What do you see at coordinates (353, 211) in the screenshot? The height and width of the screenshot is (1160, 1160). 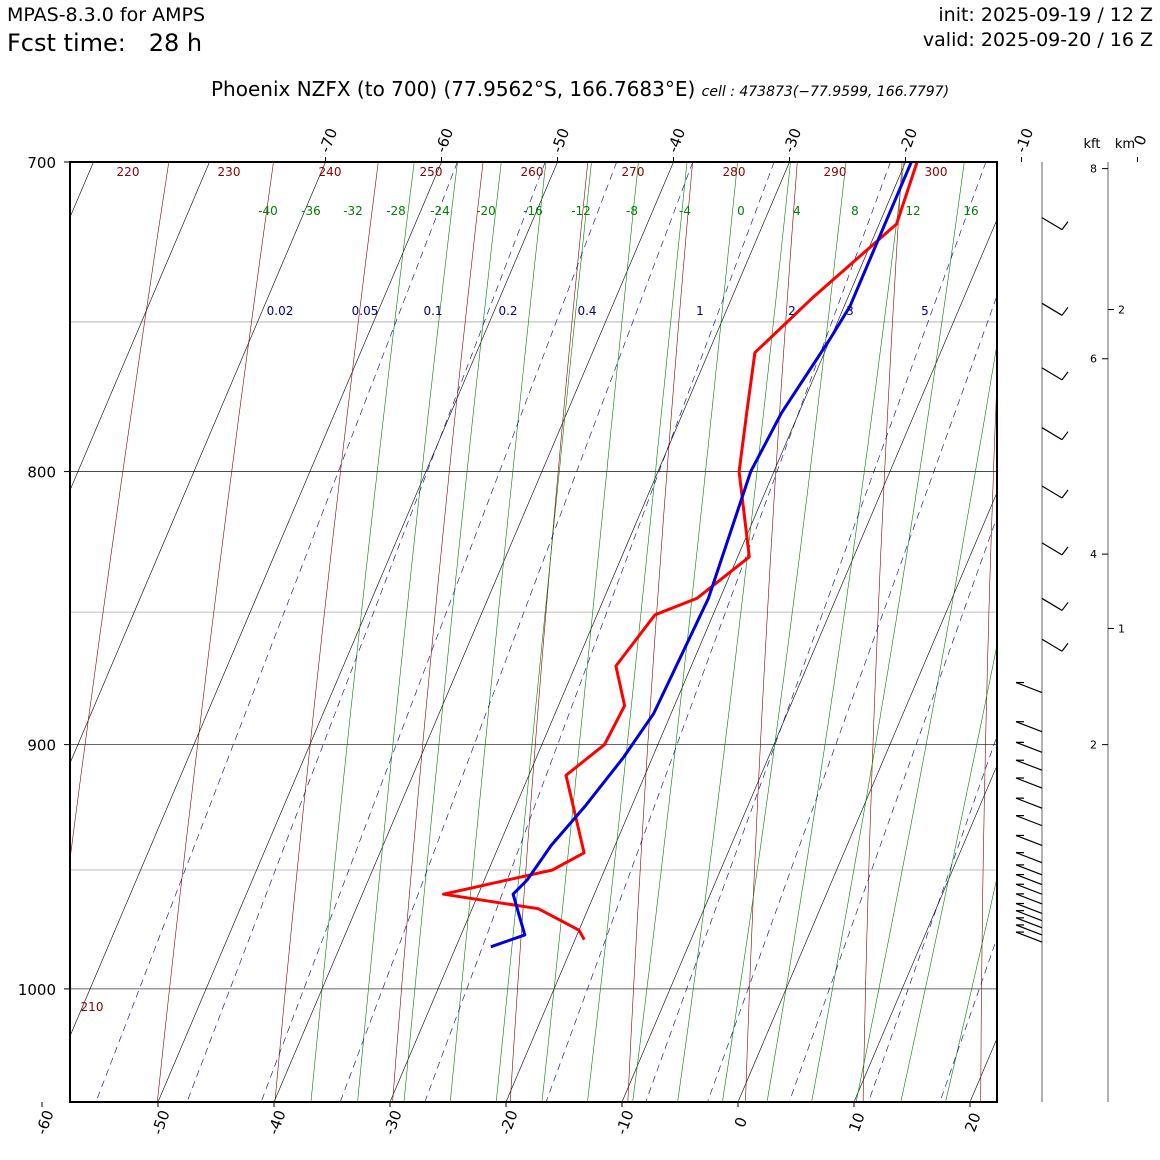 I see `moist-adiabat-label: -32` at bounding box center [353, 211].